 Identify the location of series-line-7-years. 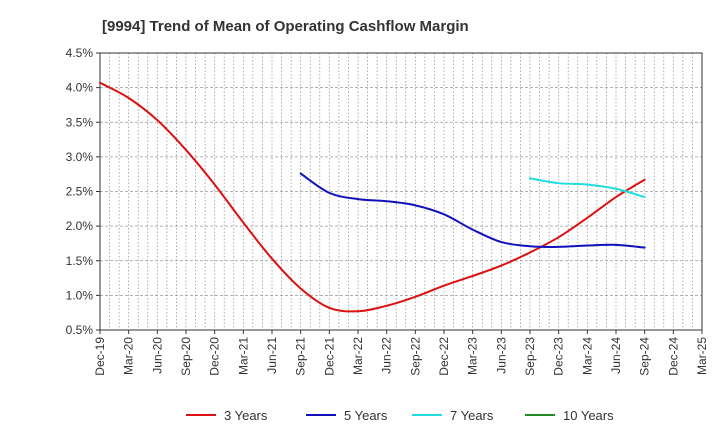
(587, 188).